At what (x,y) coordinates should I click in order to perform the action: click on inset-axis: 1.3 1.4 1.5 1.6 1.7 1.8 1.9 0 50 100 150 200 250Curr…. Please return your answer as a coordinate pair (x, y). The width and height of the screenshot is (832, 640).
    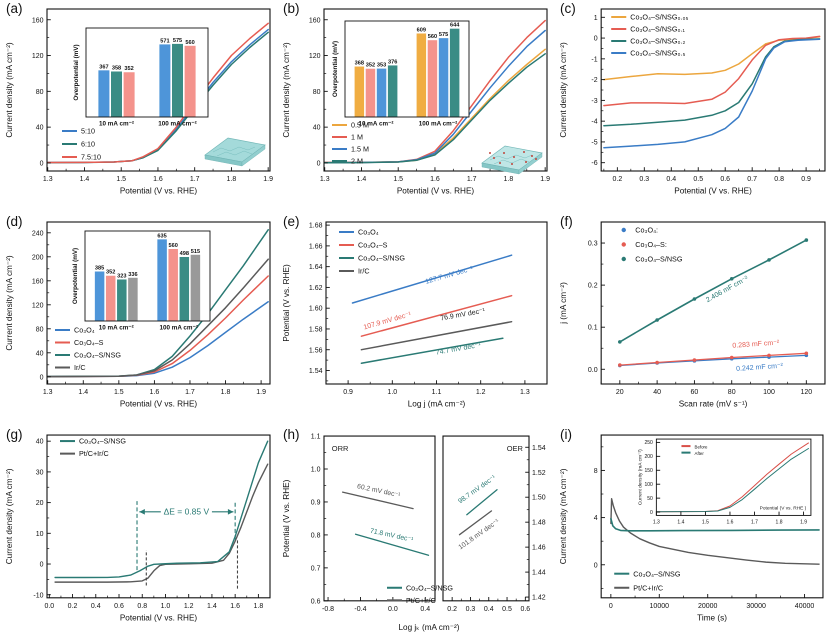
    Looking at the image, I should click on (724, 481).